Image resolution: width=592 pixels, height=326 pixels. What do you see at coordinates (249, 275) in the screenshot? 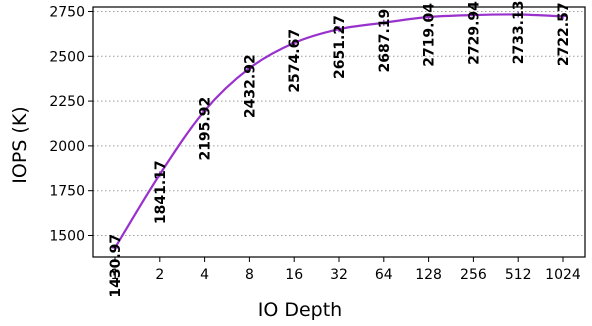
I see `x-tick-label: 8` at bounding box center [249, 275].